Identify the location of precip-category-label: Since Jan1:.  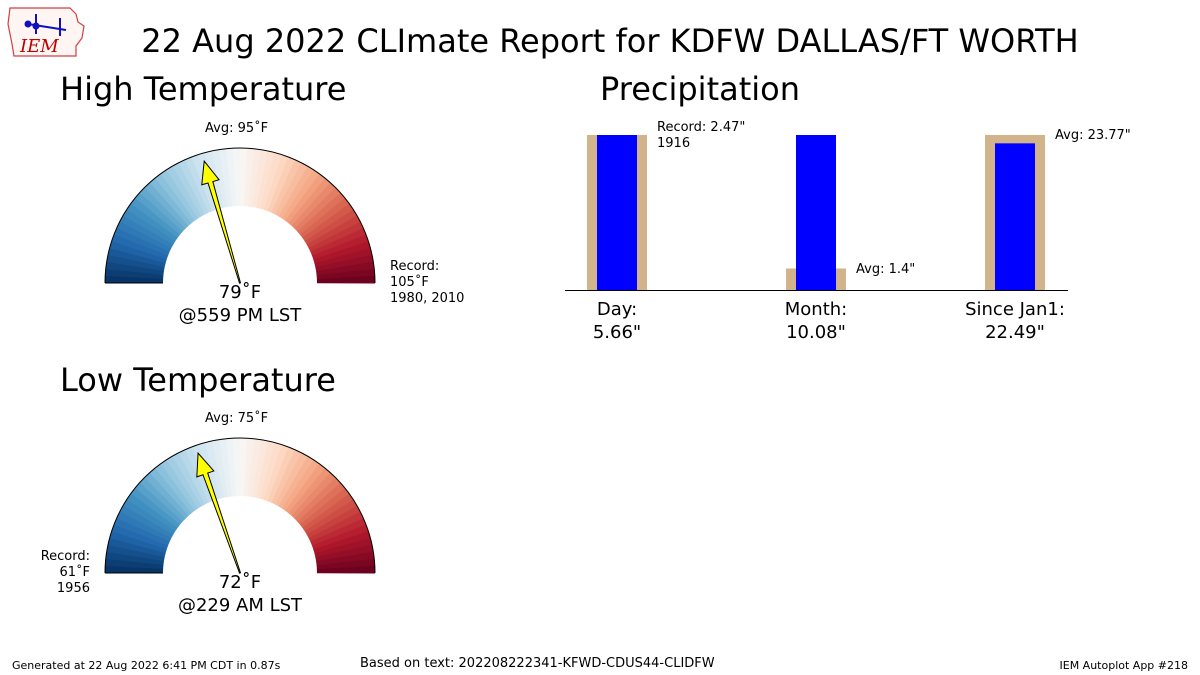
(1015, 309).